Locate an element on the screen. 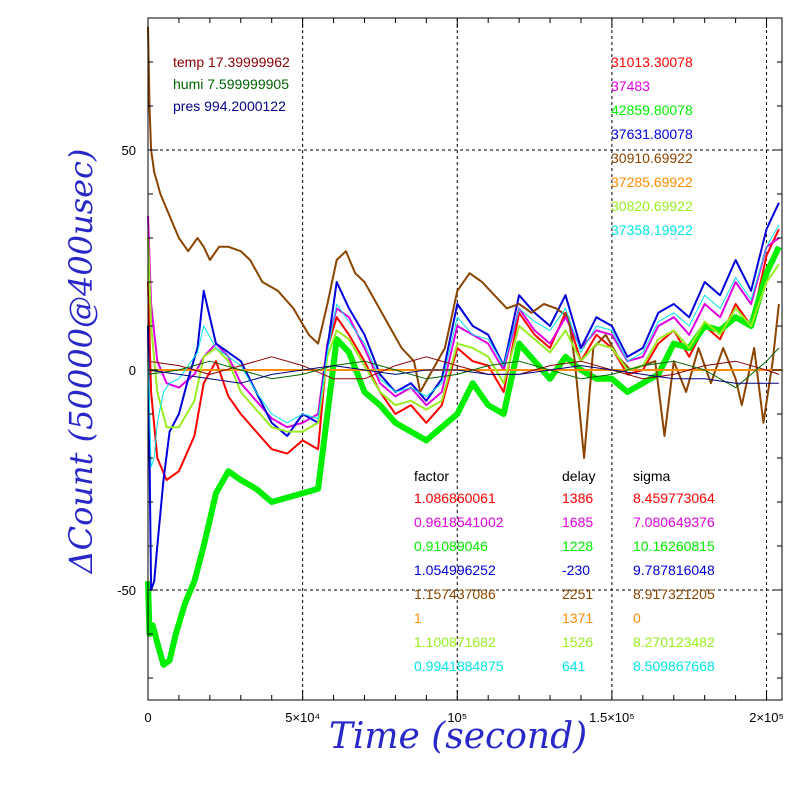 Image resolution: width=797 pixels, height=797 pixels. table-cell-sigma: 0 is located at coordinates (637, 618).